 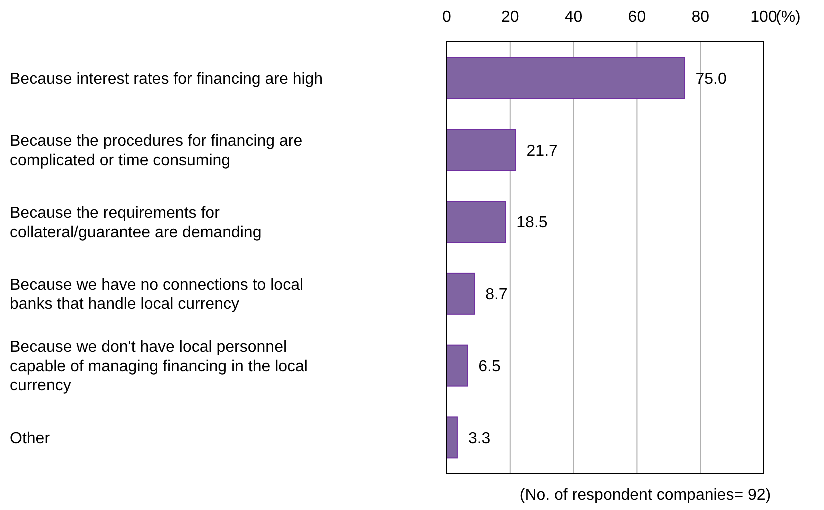 I want to click on data-label: 8.7, so click(x=497, y=295).